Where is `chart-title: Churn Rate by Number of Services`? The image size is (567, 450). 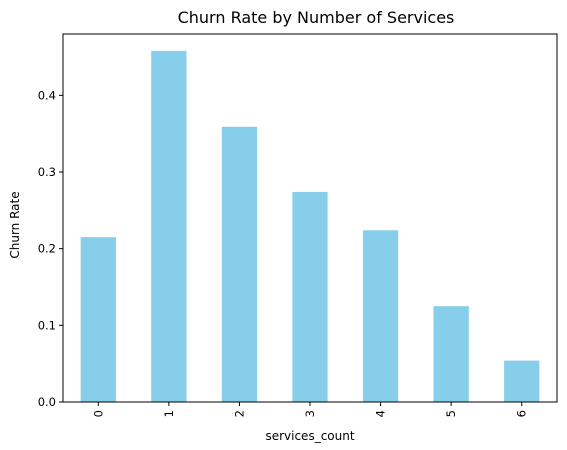 chart-title: Churn Rate by Number of Services is located at coordinates (316, 17).